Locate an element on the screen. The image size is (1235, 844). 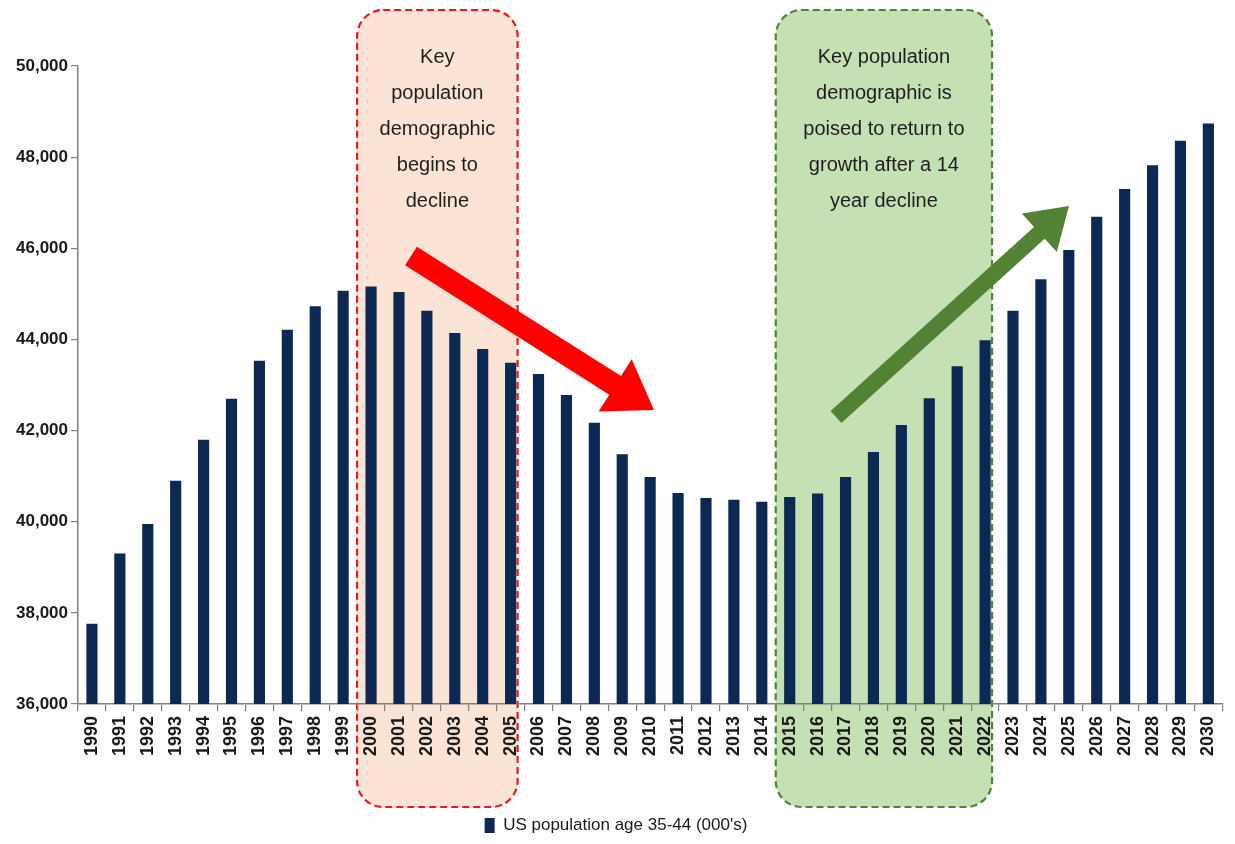
x-tick-label: 2030 is located at coordinates (1207, 736).